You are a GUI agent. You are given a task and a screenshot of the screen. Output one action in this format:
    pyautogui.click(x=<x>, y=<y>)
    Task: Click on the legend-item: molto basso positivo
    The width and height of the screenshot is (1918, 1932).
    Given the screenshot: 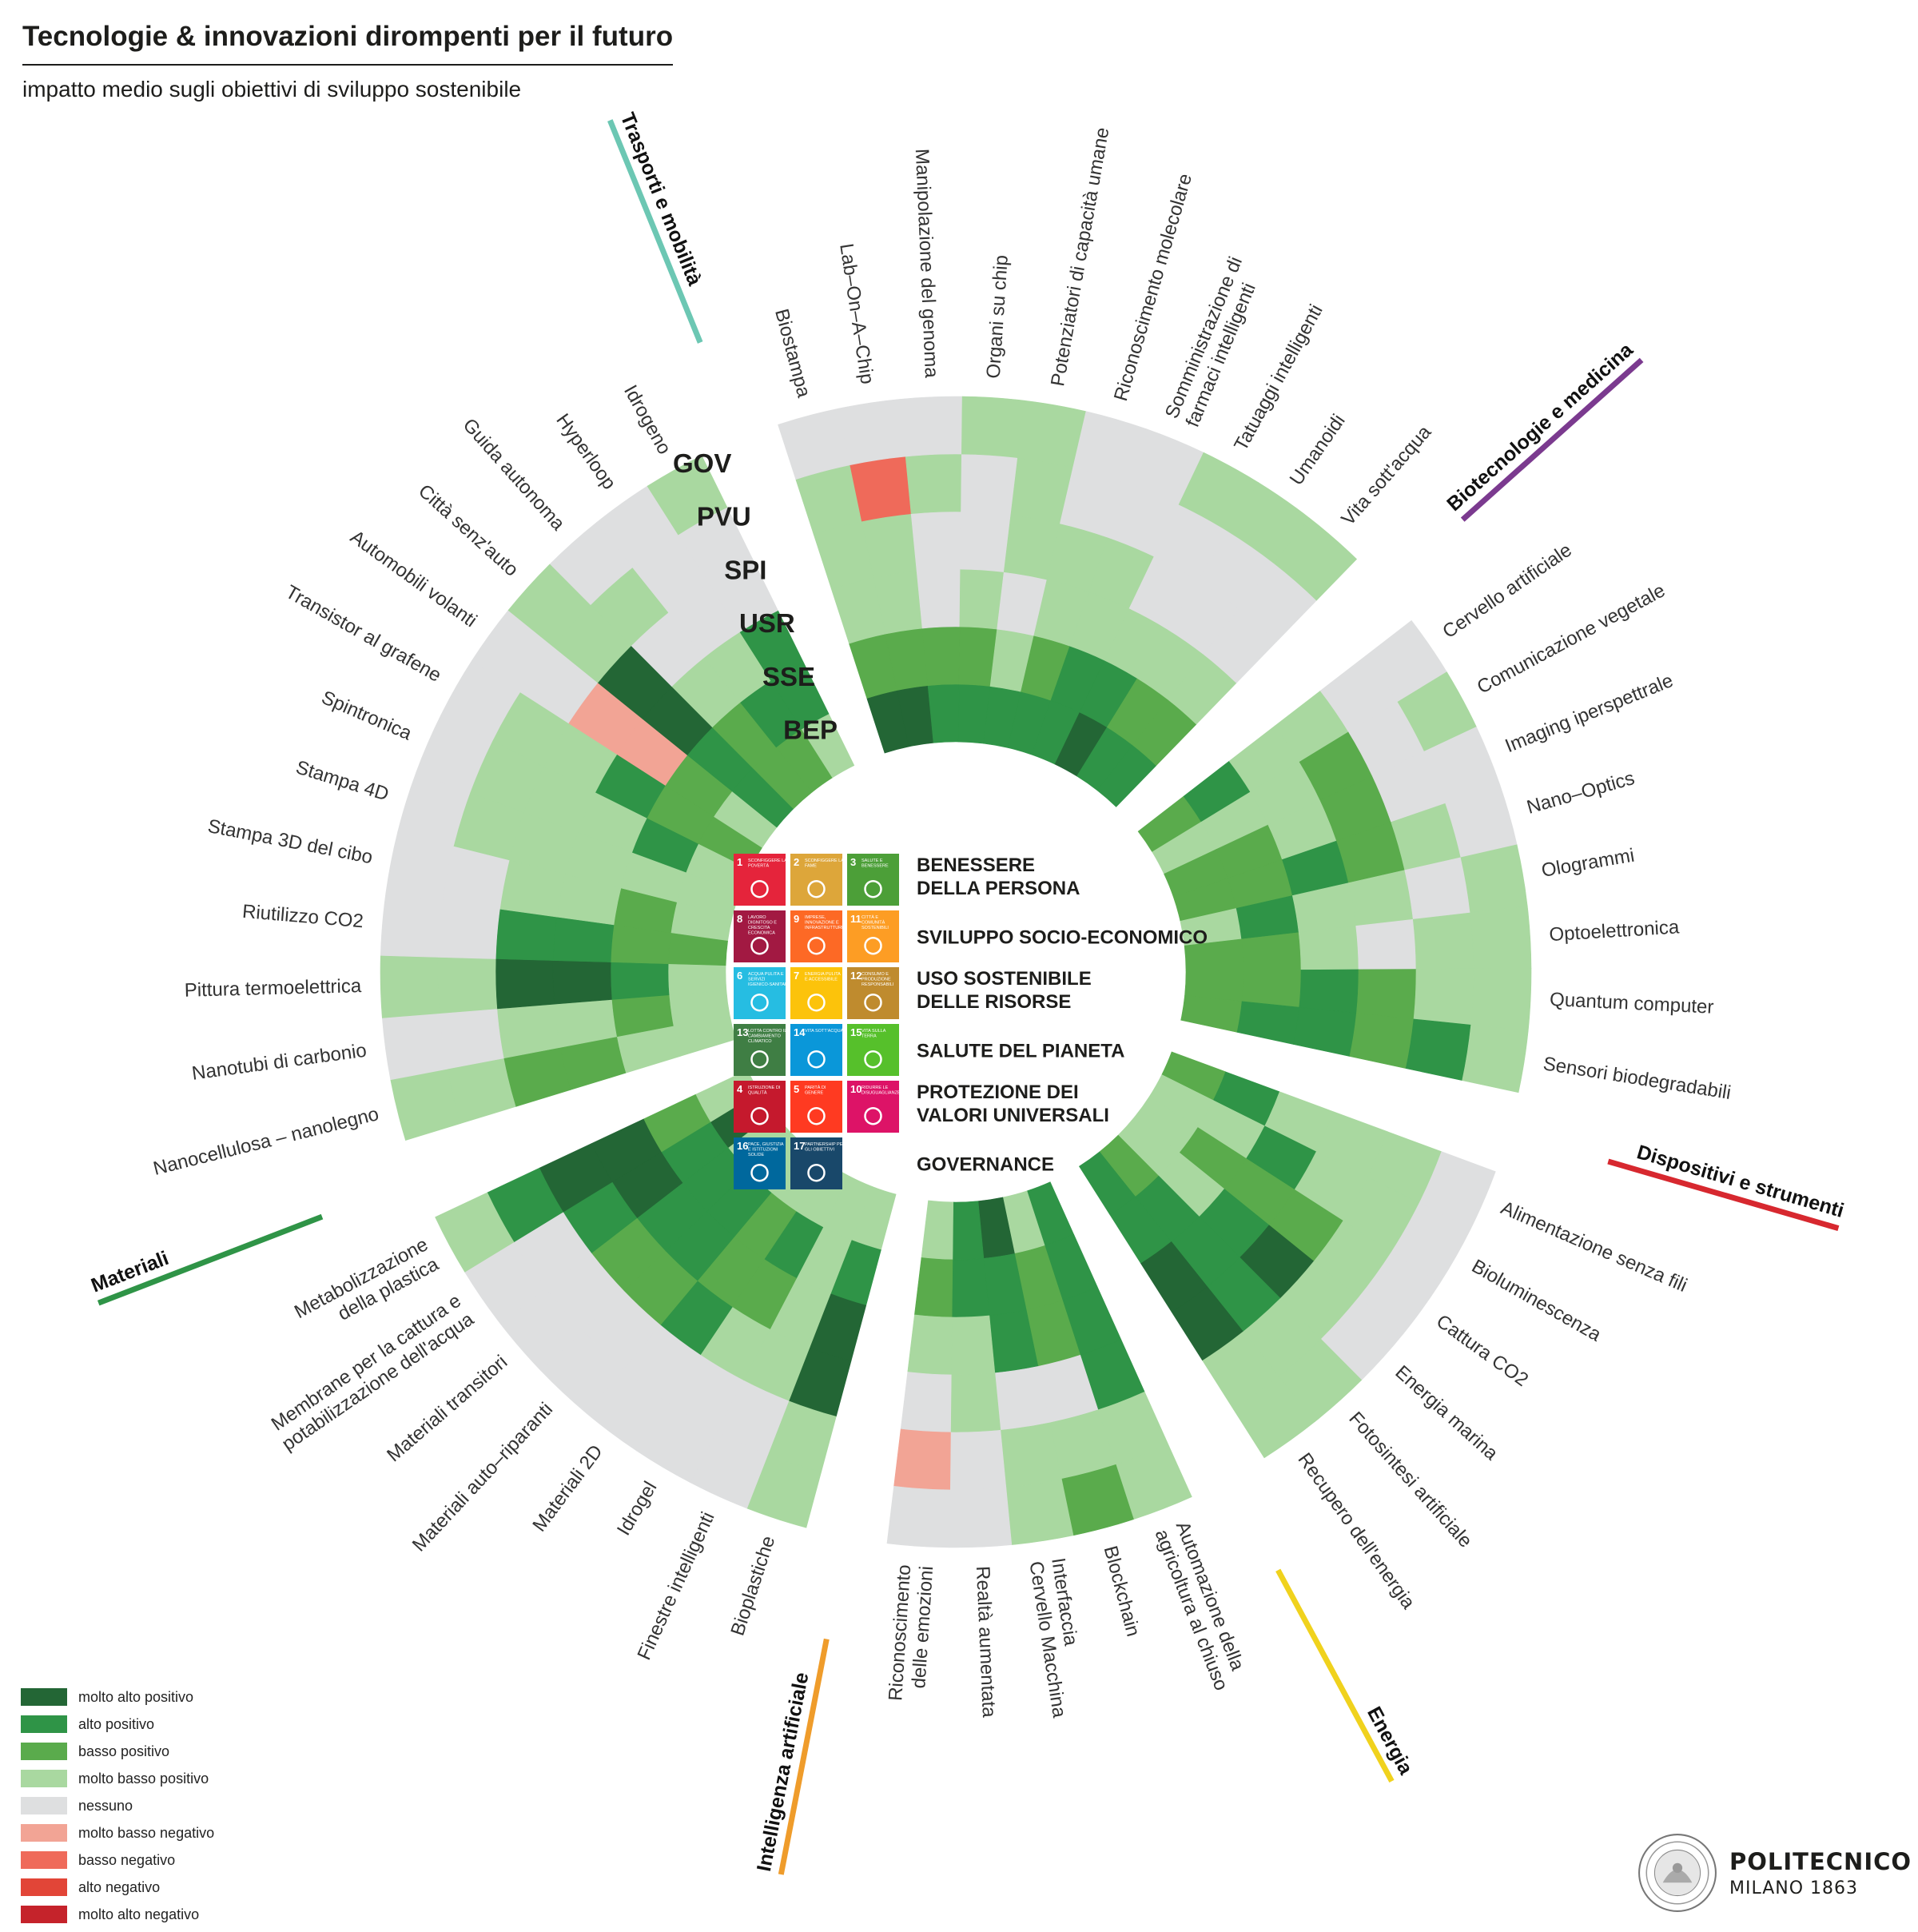 What is the action you would take?
    pyautogui.click(x=117, y=1778)
    